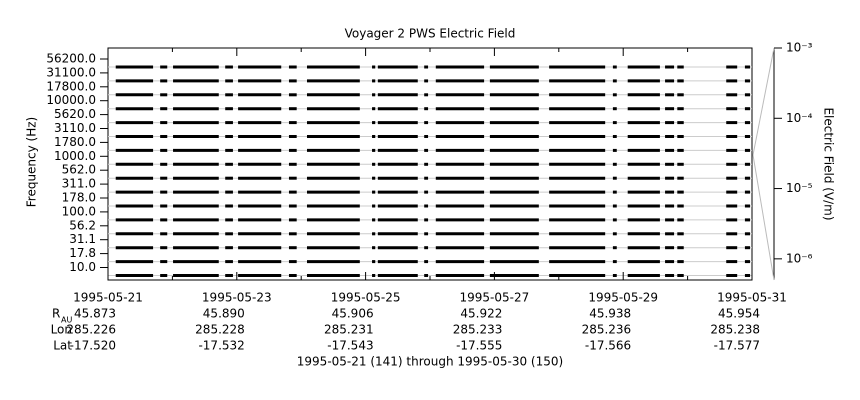 This screenshot has width=860, height=400. Describe the element at coordinates (79, 184) in the screenshot. I see `y-tick-label: 311.0` at that location.